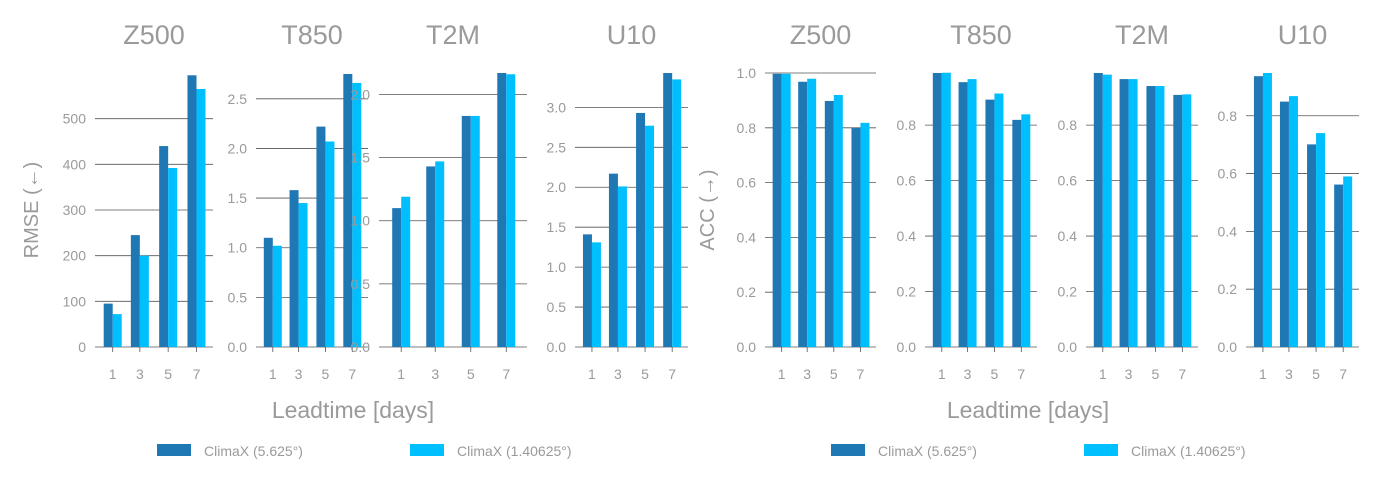 This screenshot has width=1386, height=479. I want to click on panel-title: Z500, so click(821, 35).